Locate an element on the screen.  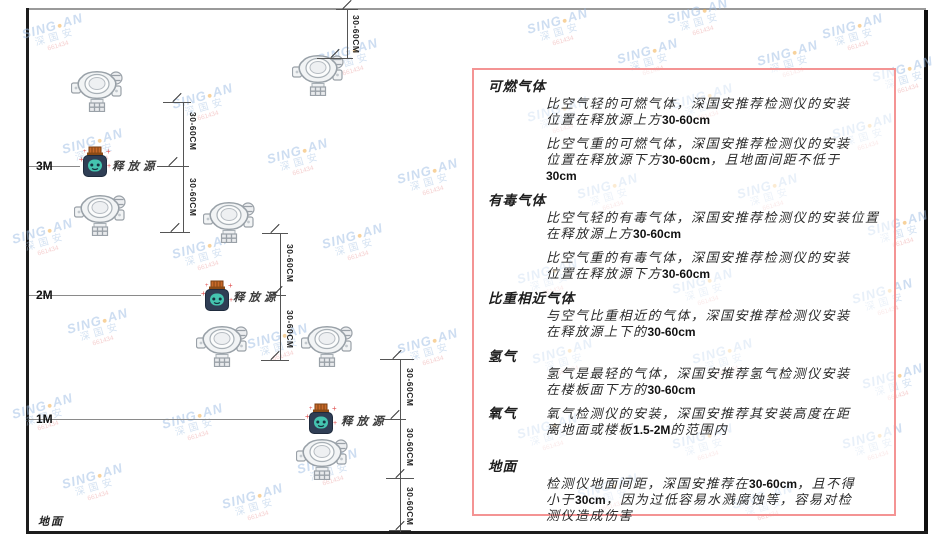
paragraph: 氢气是最轻的气体，深国安推荐氢气检测仪安装 在楼板面下方的30-60cm is located at coordinates (713, 382).